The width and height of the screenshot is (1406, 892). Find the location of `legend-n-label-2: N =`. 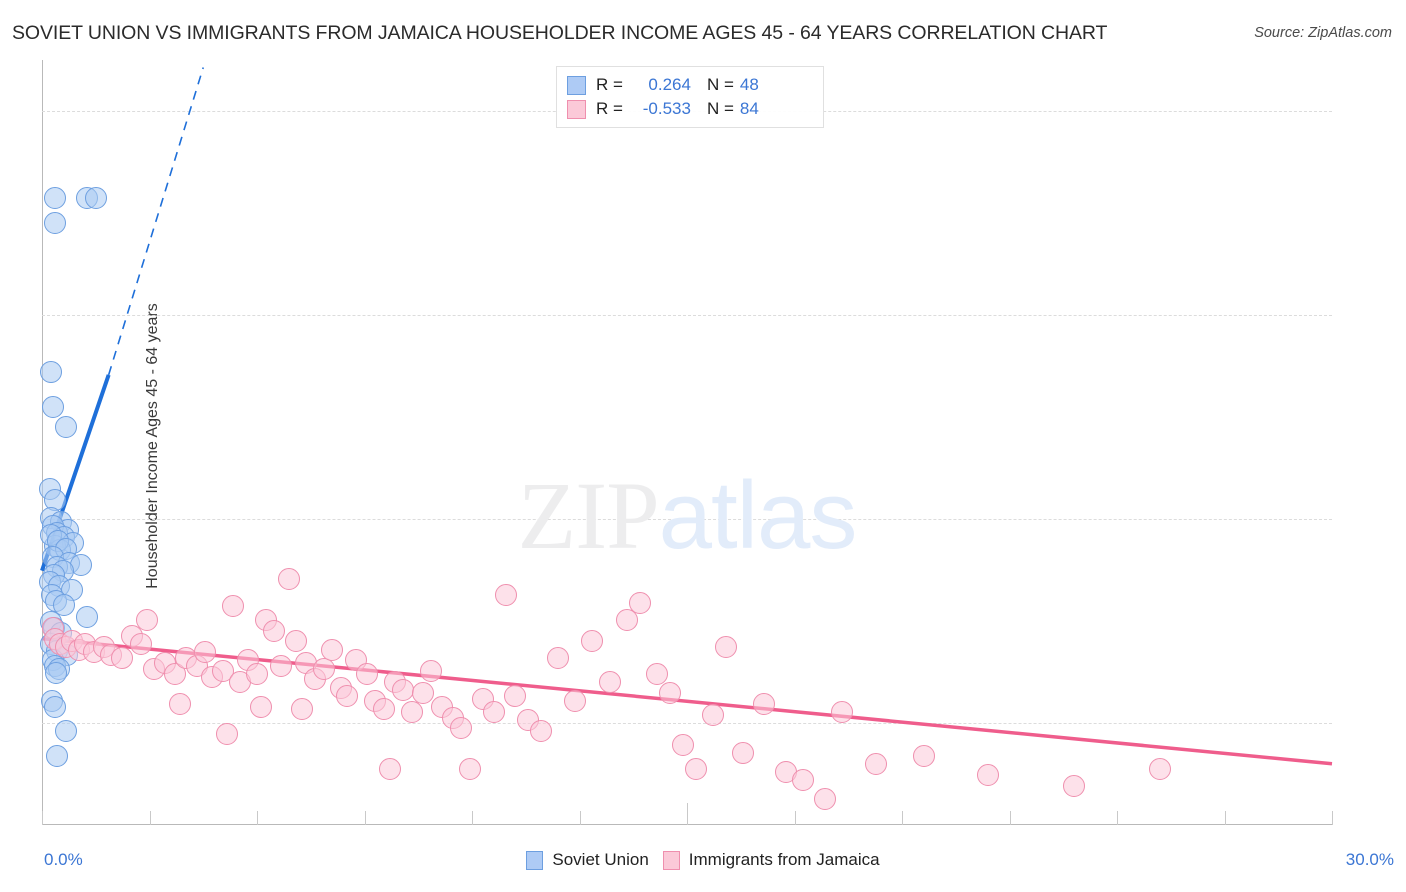

legend-n-label-2: N = is located at coordinates (720, 108).